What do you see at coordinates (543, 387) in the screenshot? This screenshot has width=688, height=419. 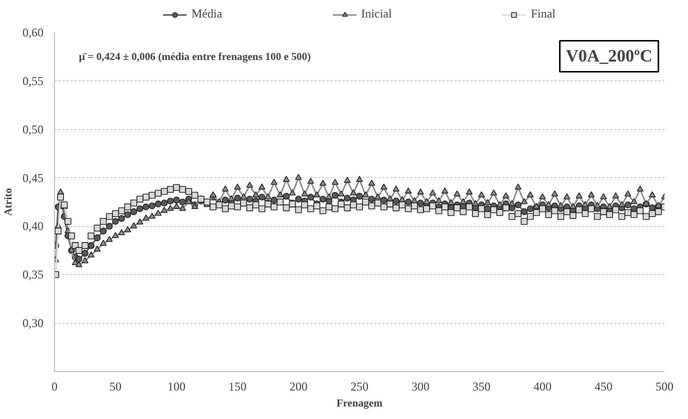 I see `x-tick-label: 400` at bounding box center [543, 387].